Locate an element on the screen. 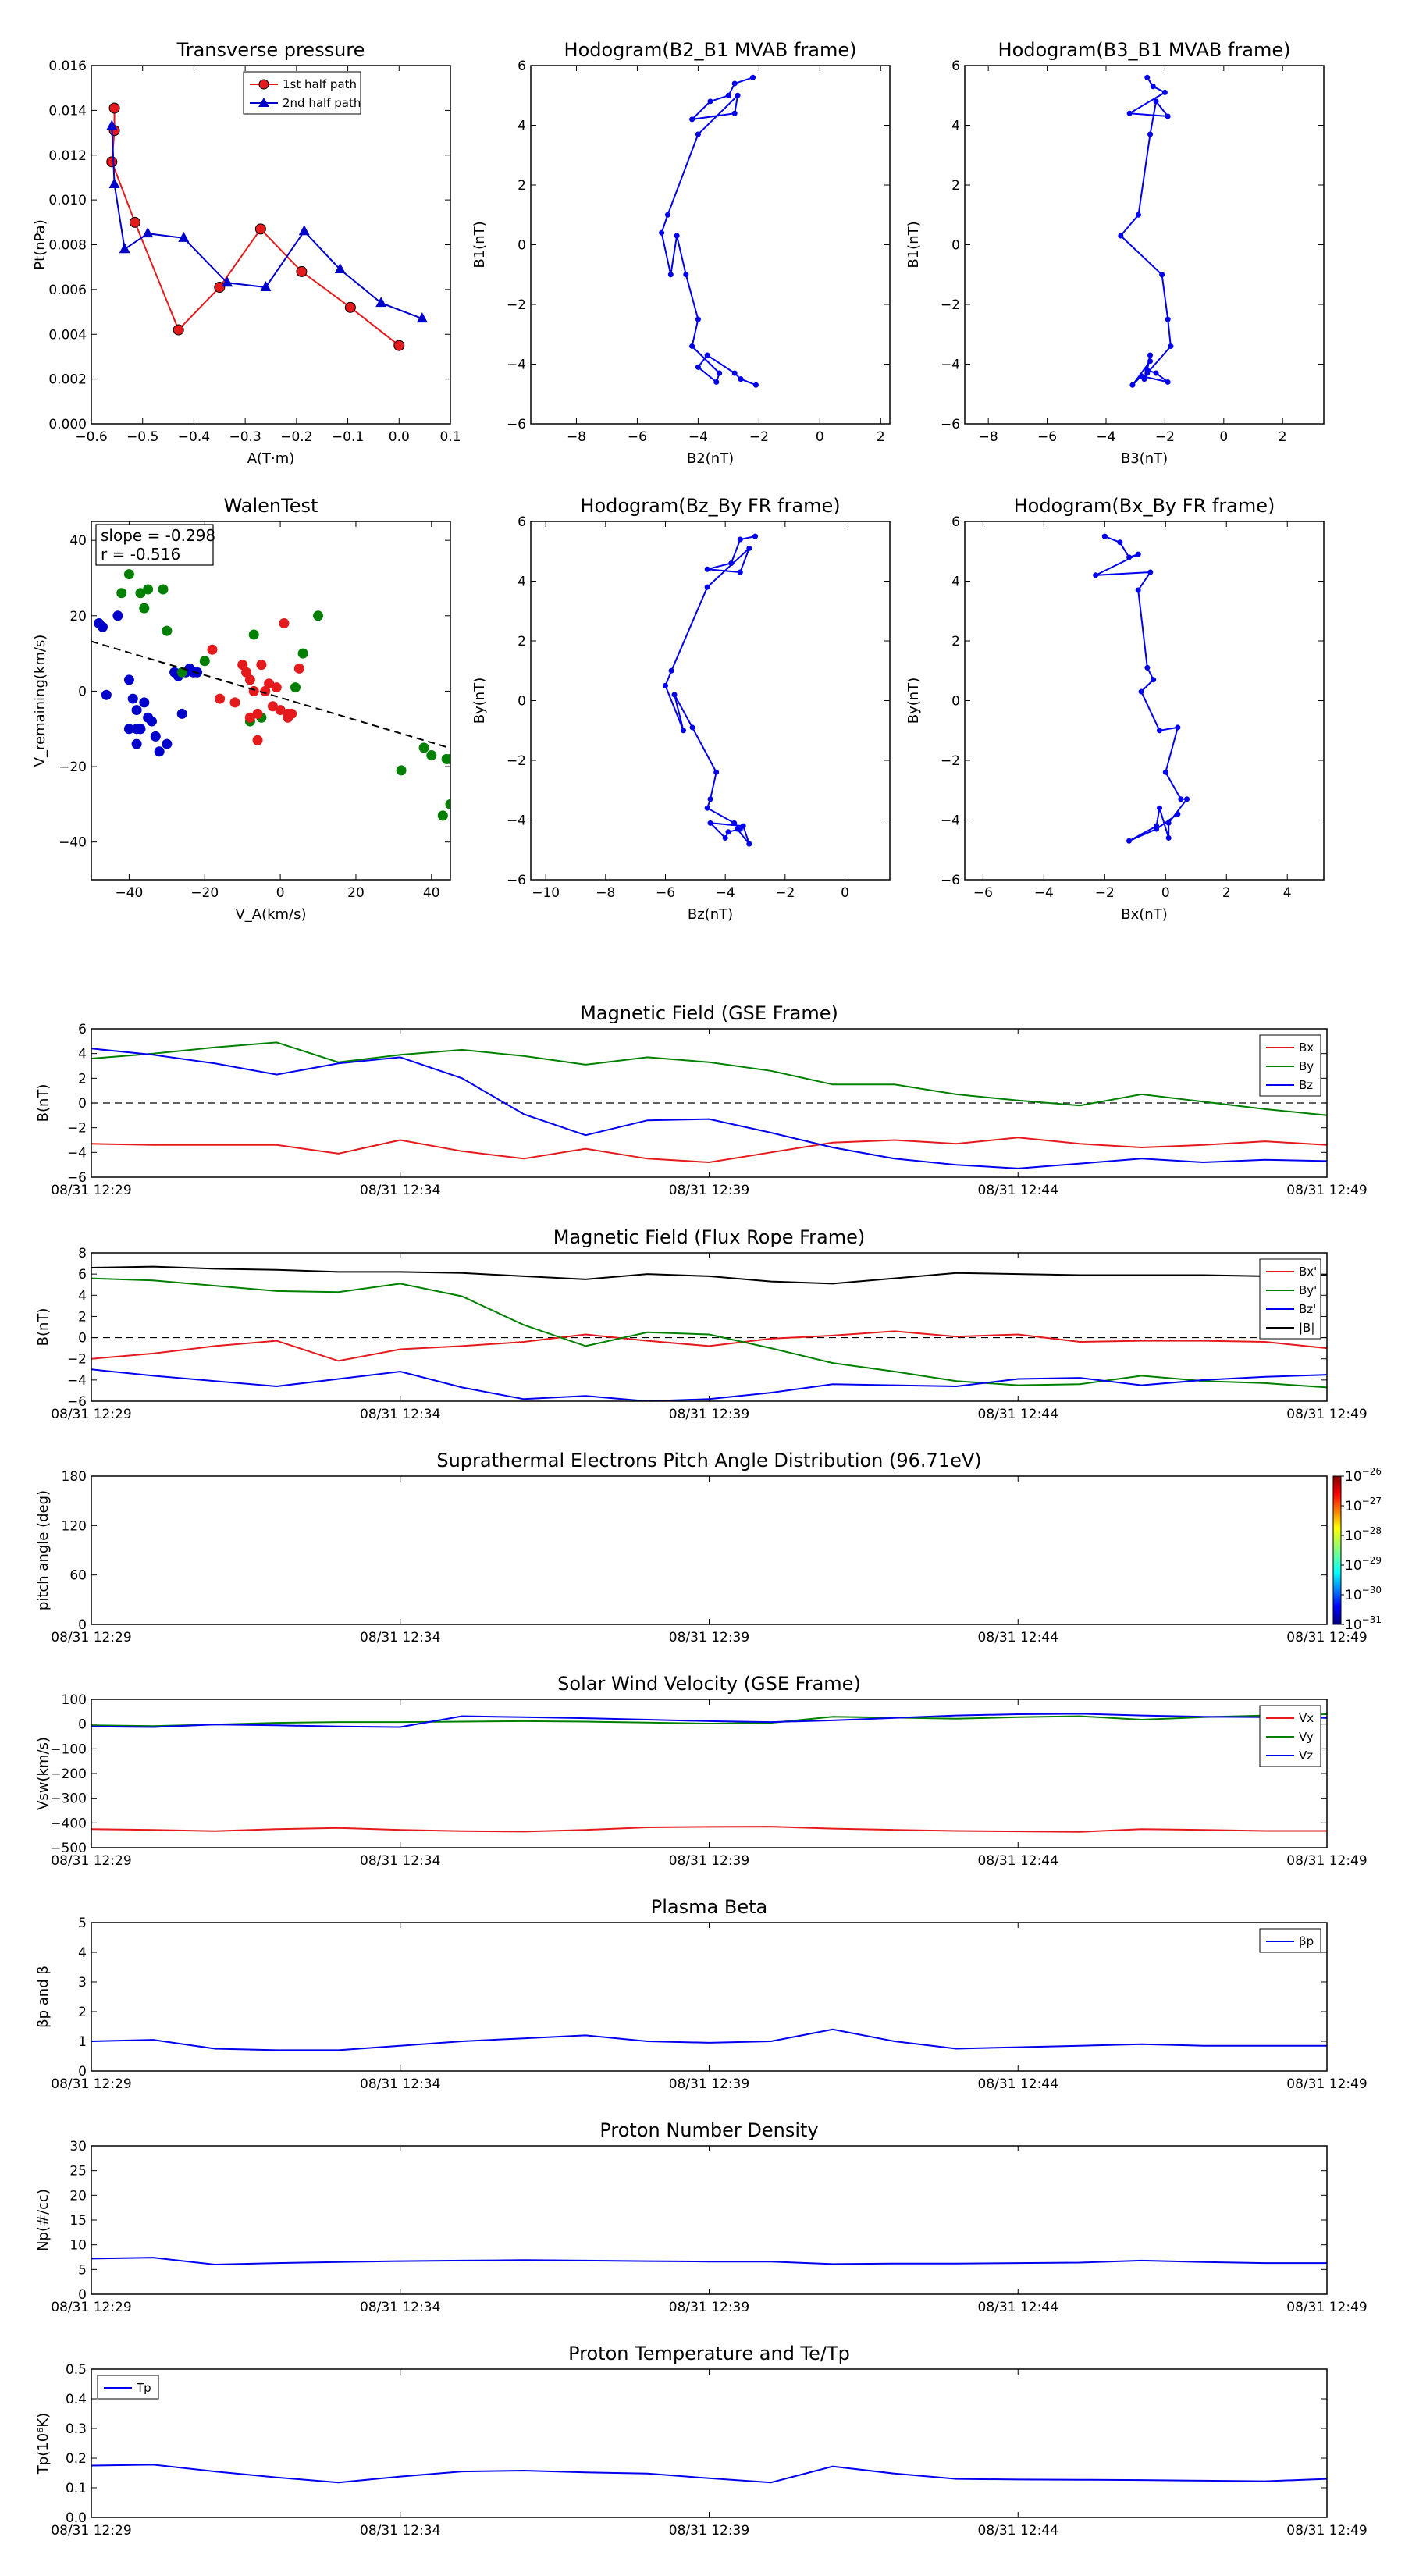 This screenshot has height=2576, width=1405. y-tick-label: 0.000 is located at coordinates (68, 424).